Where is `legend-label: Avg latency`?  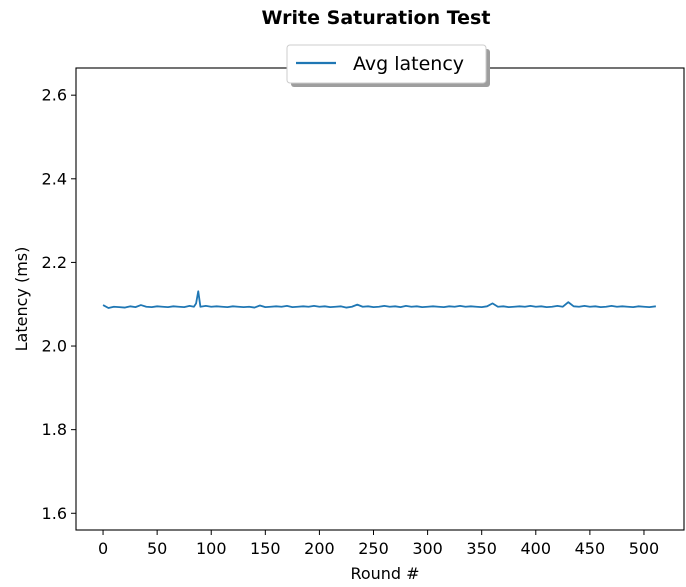
legend-label: Avg latency is located at coordinates (408, 64).